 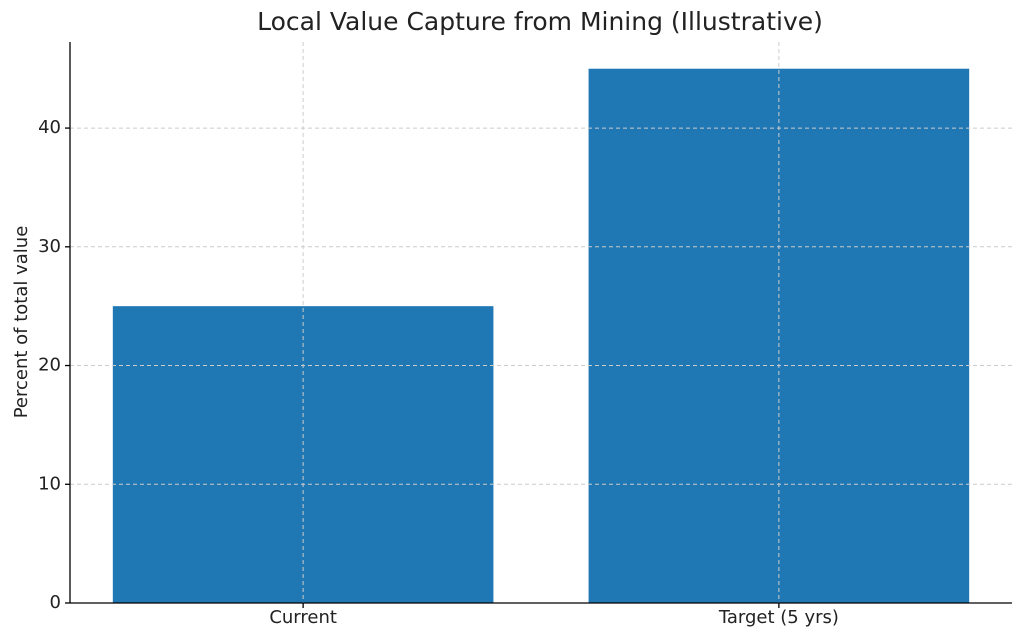 What do you see at coordinates (49, 483) in the screenshot?
I see `y-tick-label: 10` at bounding box center [49, 483].